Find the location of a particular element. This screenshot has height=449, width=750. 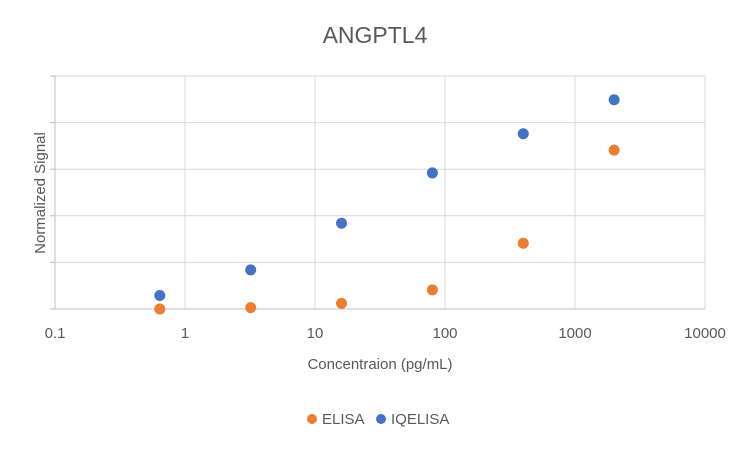

x-tick-label-4: 1000 is located at coordinates (574, 333).